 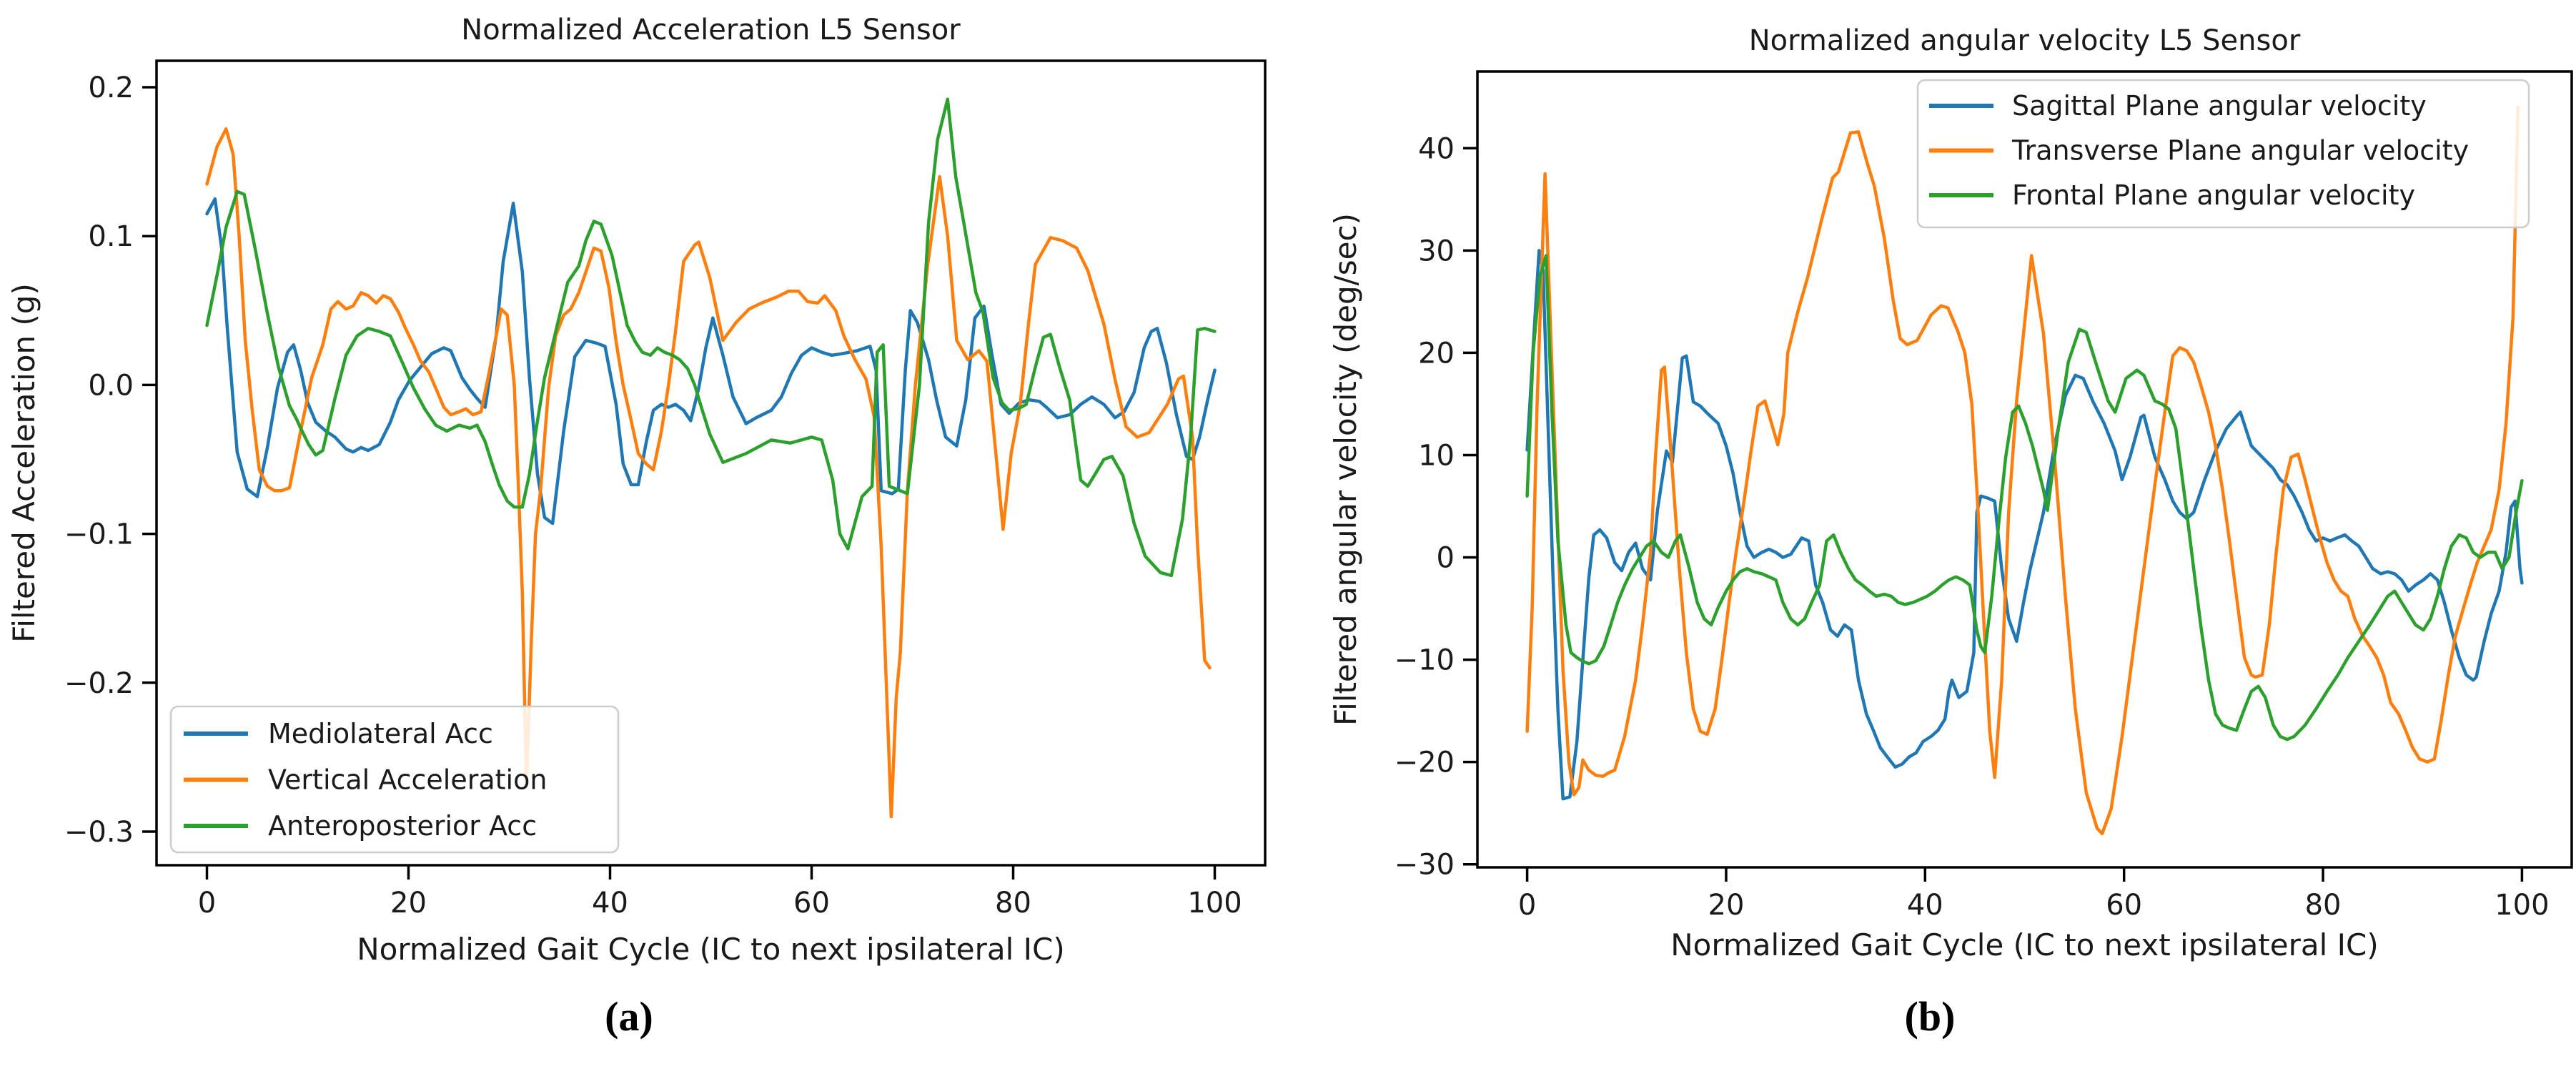 What do you see at coordinates (1436, 251) in the screenshot?
I see `y-tick-label: 30` at bounding box center [1436, 251].